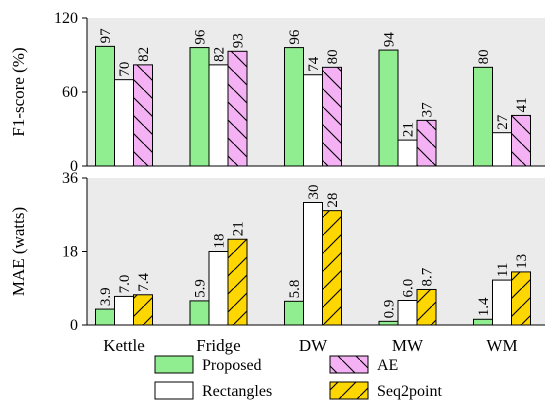 The height and width of the screenshot is (409, 550). I want to click on f1-bar-hatch-ae-mw, so click(426, 143).